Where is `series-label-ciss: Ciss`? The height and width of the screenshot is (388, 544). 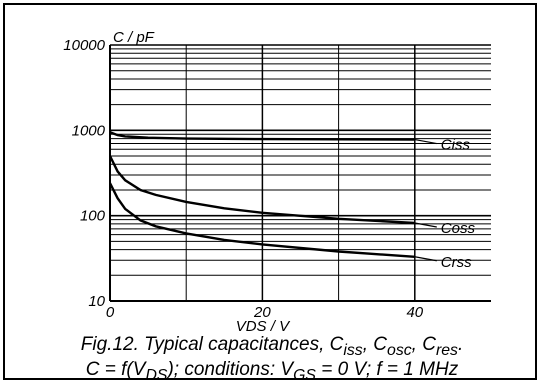 series-label-ciss: Ciss is located at coordinates (456, 145).